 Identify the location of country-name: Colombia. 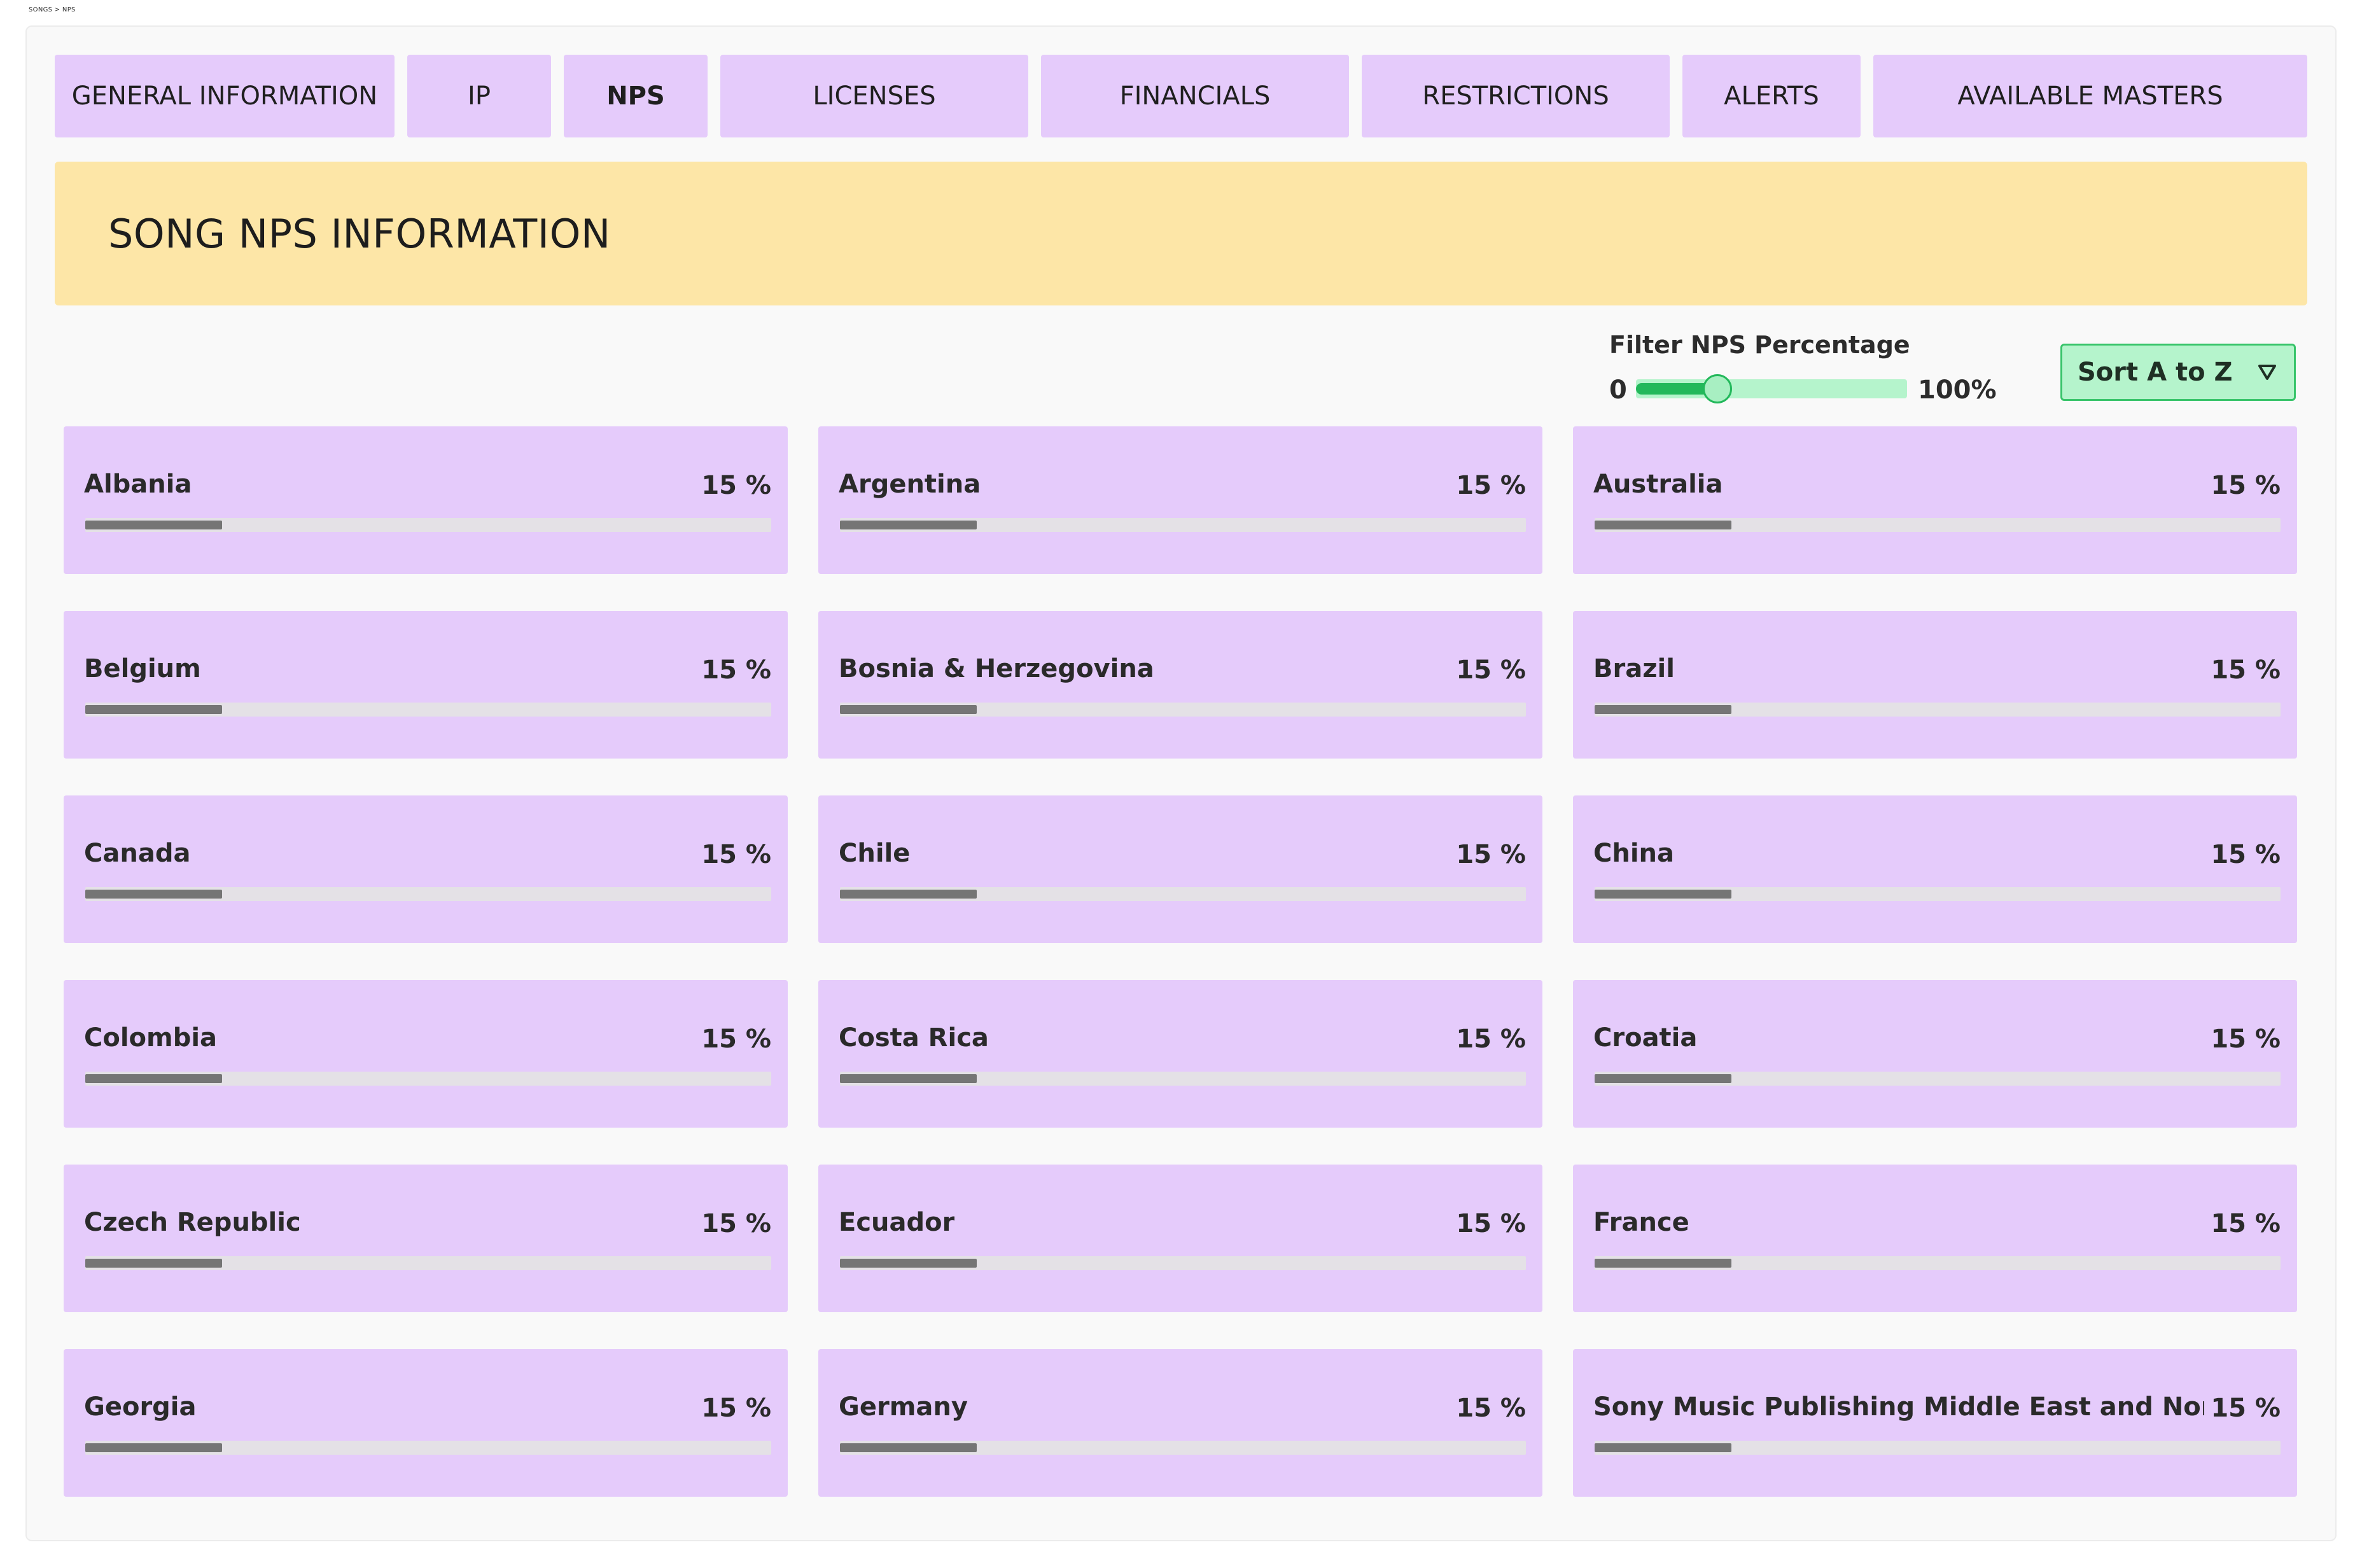
(151, 1038).